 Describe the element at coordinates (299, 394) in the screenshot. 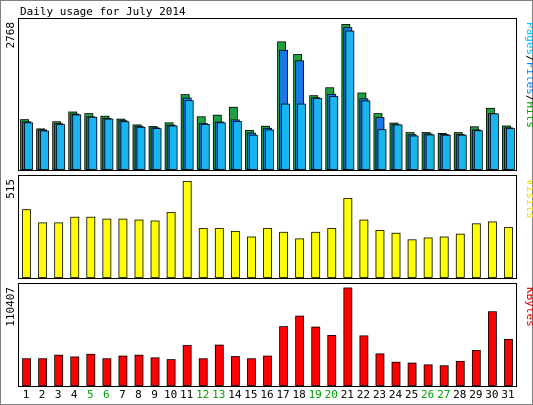

I see `x-tick-label-18: 18` at that location.